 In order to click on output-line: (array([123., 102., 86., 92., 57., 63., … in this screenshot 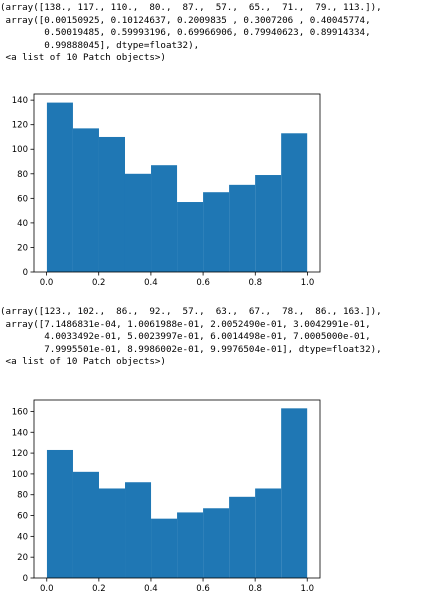, I will do `click(191, 311)`.